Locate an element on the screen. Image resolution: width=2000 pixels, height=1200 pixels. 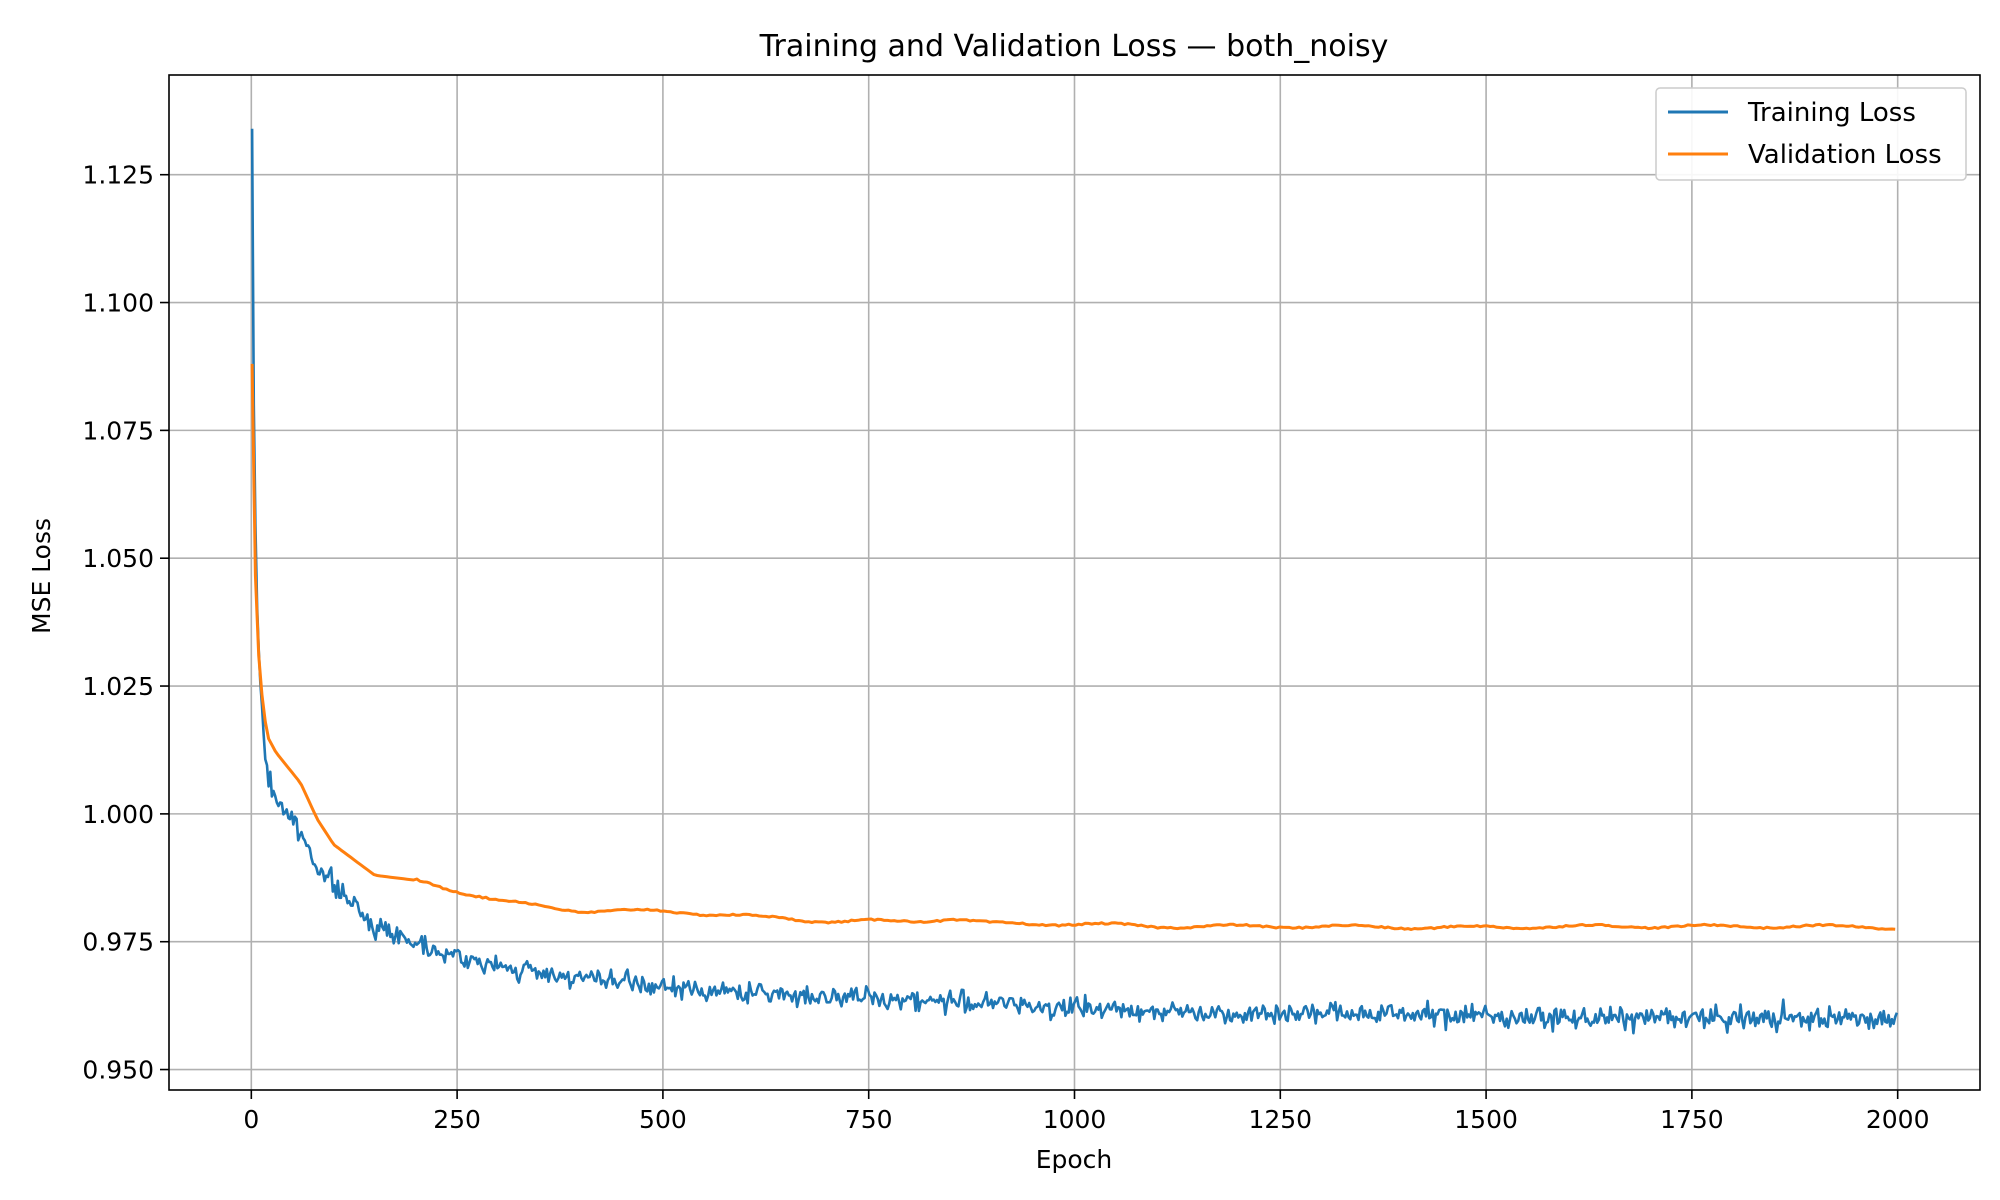
y-tick-label: 1.125 is located at coordinates (118, 175).